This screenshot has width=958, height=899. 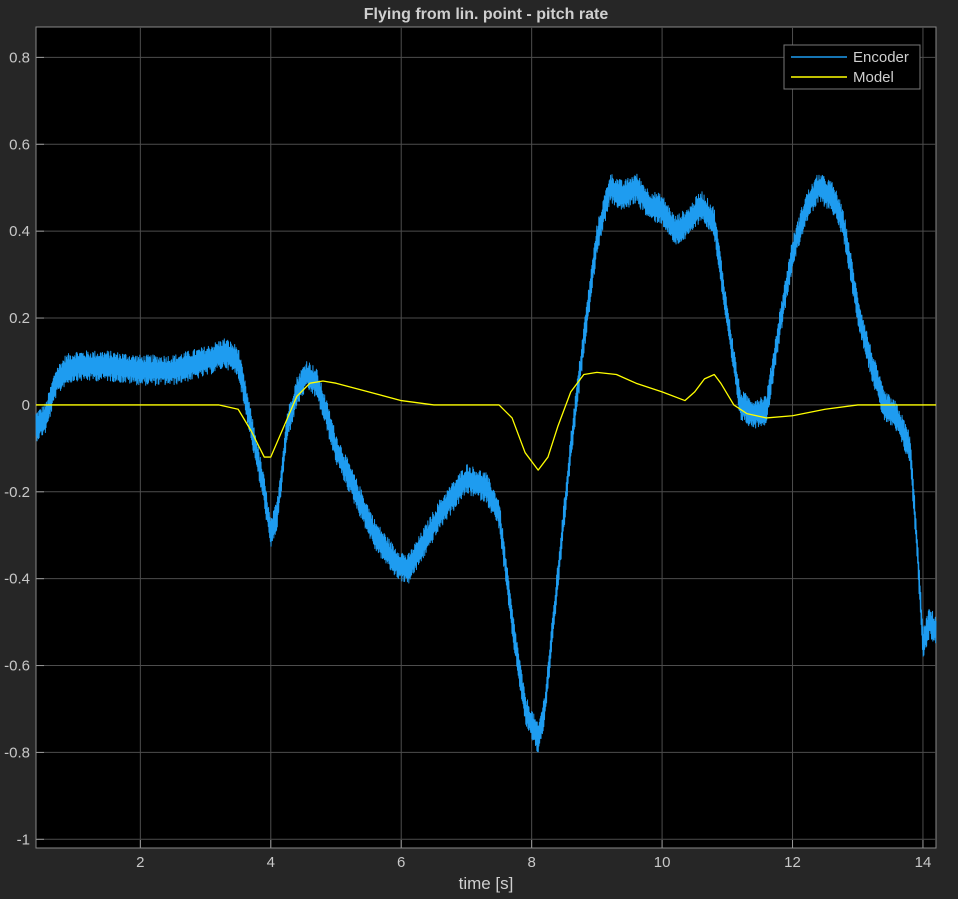 I want to click on legend: Encoder Model, so click(x=852, y=67).